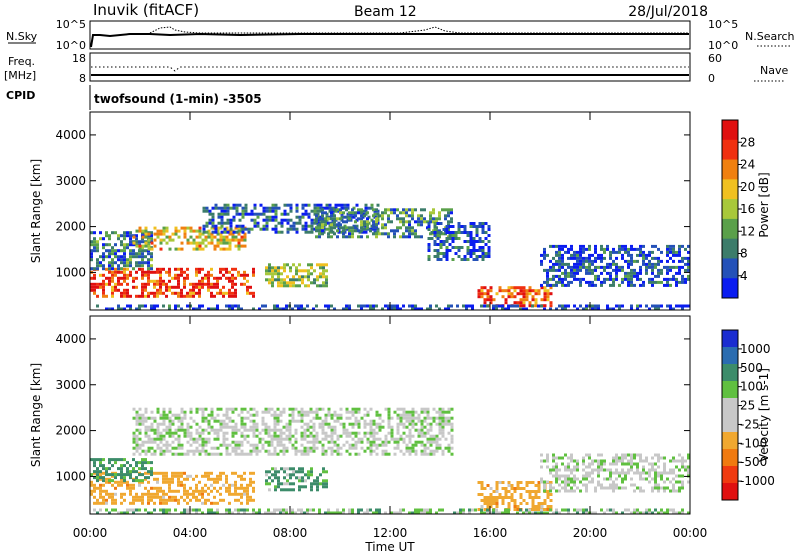 The image size is (800, 554). What do you see at coordinates (730, 189) in the screenshot?
I see `colorbar-segment` at bounding box center [730, 189].